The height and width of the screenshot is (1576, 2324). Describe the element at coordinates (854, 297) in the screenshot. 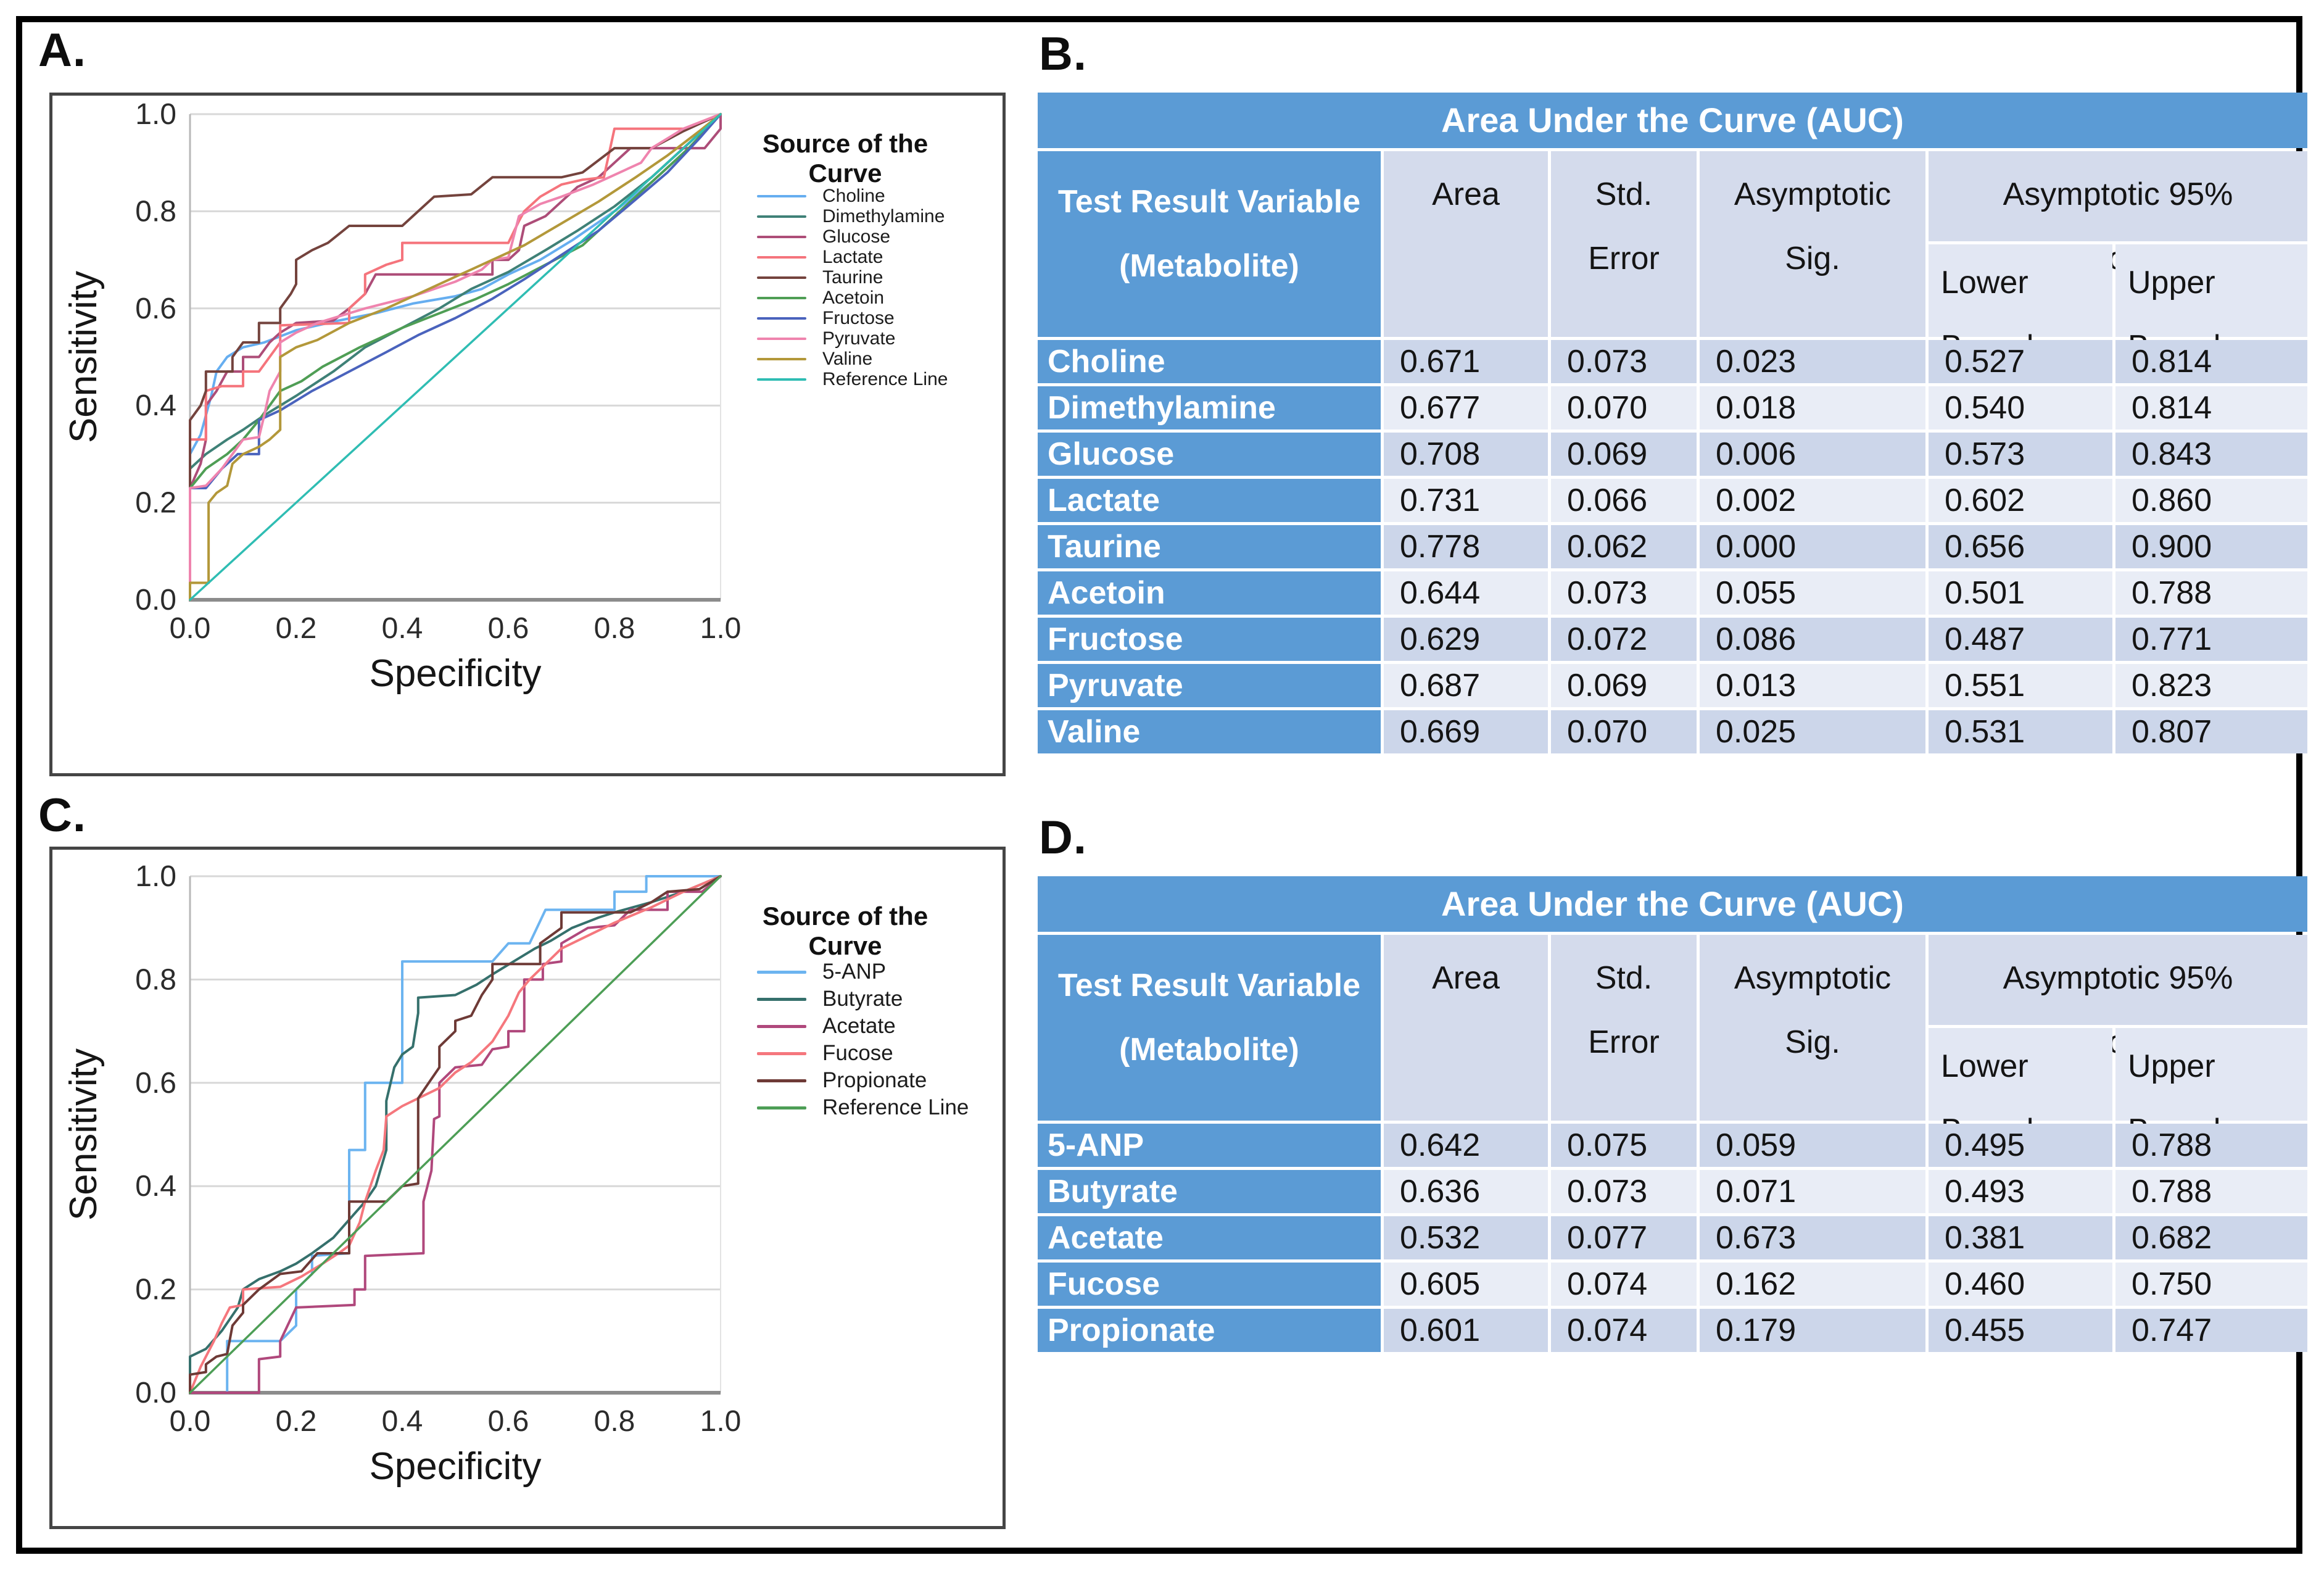

I see `legend-label-acetoin: Acetoin` at that location.